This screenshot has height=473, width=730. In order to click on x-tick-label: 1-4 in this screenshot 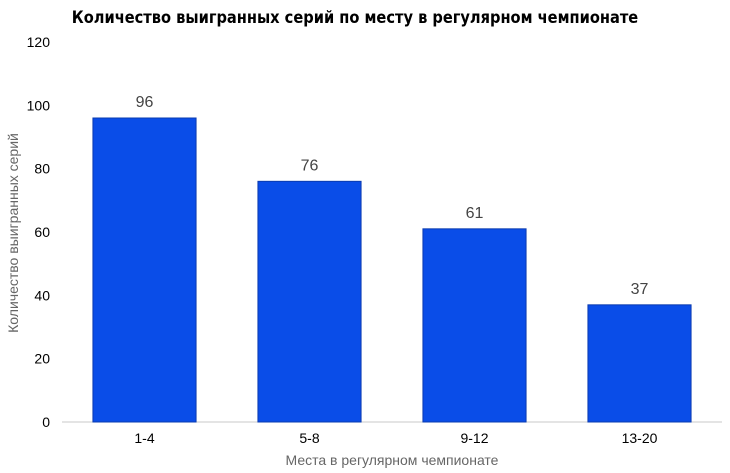, I will do `click(144, 438)`.